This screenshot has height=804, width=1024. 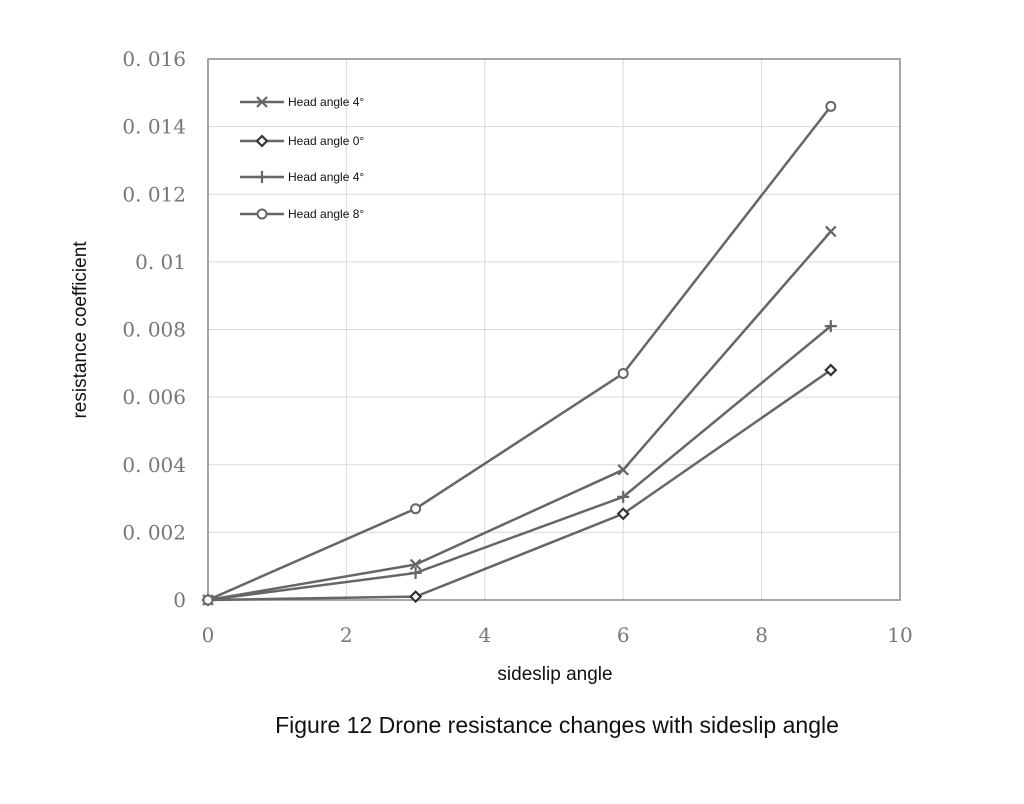 I want to click on y-tick-label: 0. 008, so click(x=154, y=330).